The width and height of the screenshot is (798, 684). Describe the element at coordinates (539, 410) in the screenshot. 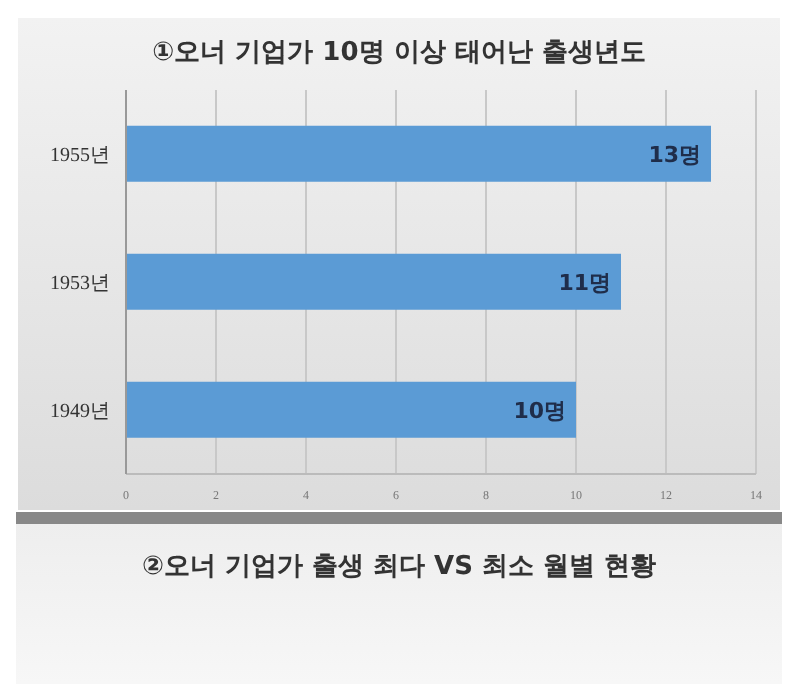

I see `data-label: 10명` at that location.